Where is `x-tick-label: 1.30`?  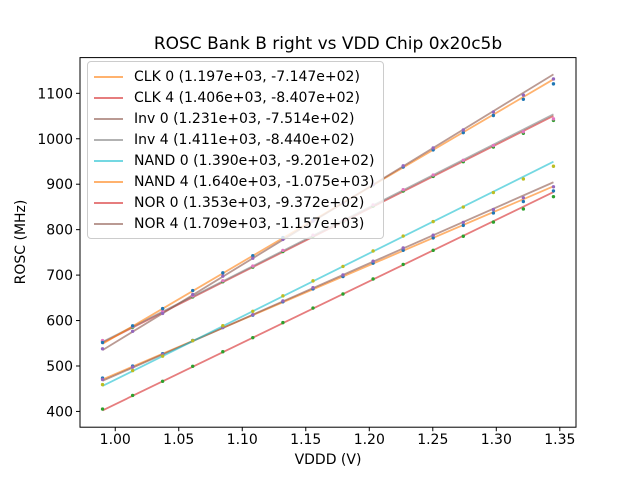 x-tick-label: 1.30 is located at coordinates (496, 440).